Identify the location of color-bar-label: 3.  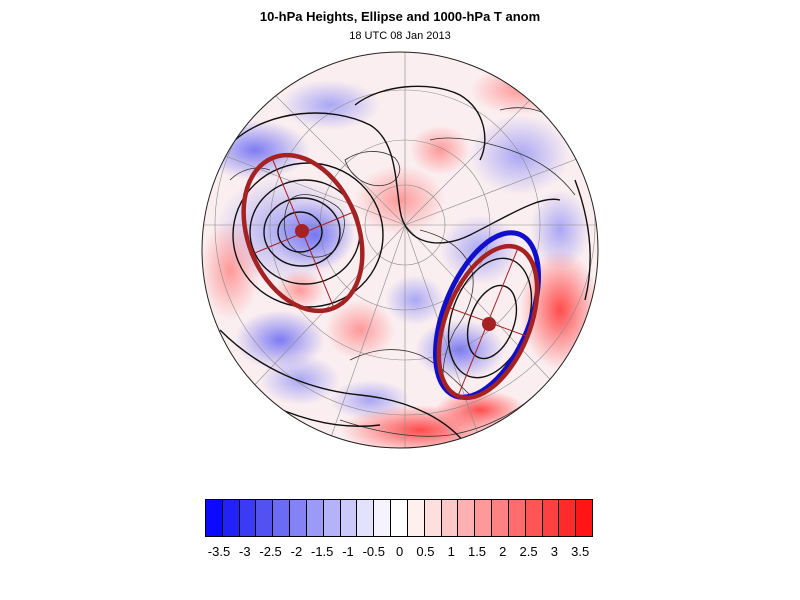
(554, 551).